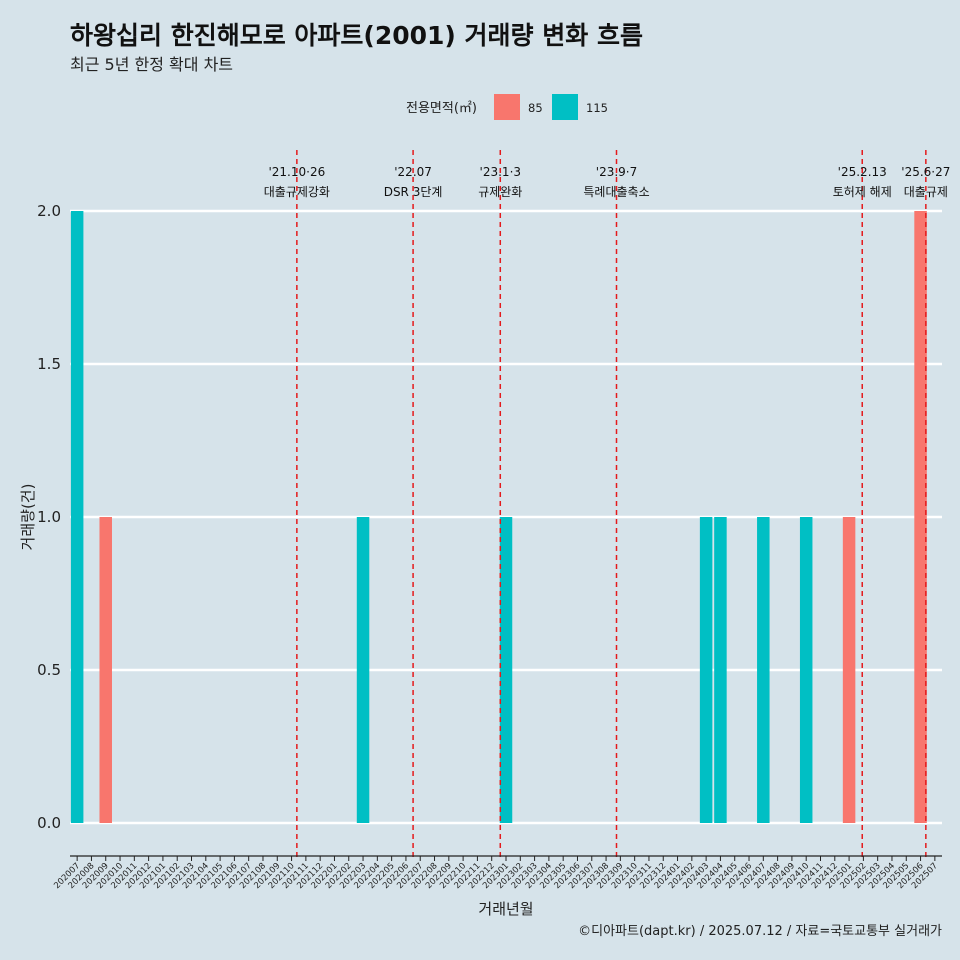  Describe the element at coordinates (49, 823) in the screenshot. I see `y-tick-label: 0.0` at that location.